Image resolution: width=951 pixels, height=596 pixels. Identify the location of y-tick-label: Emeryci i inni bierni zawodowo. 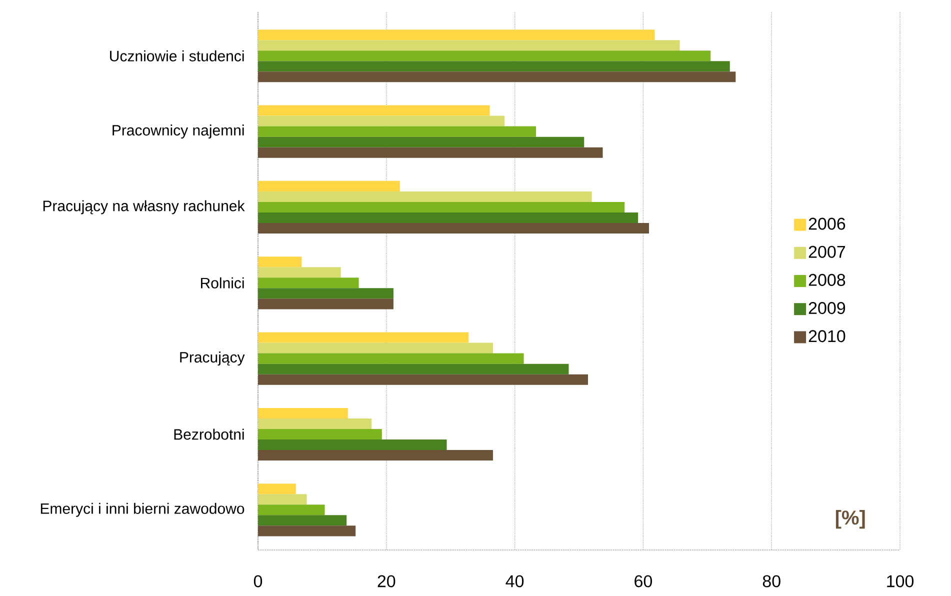
(142, 509).